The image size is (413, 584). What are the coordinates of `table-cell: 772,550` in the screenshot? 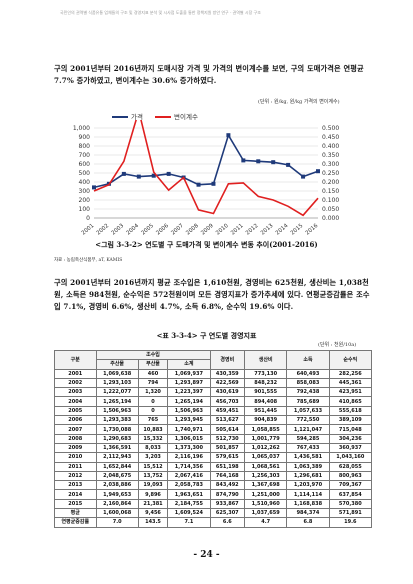 It's located at (308, 420).